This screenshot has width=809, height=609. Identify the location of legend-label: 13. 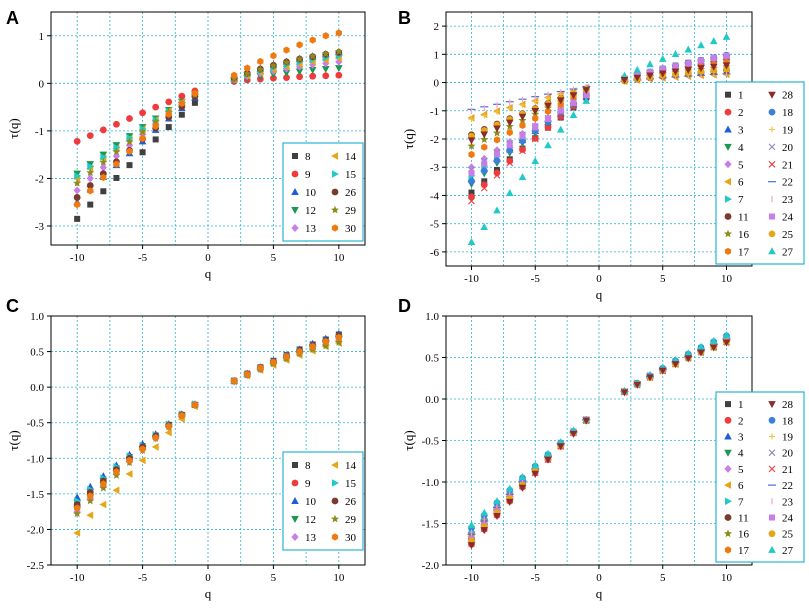
(311, 538).